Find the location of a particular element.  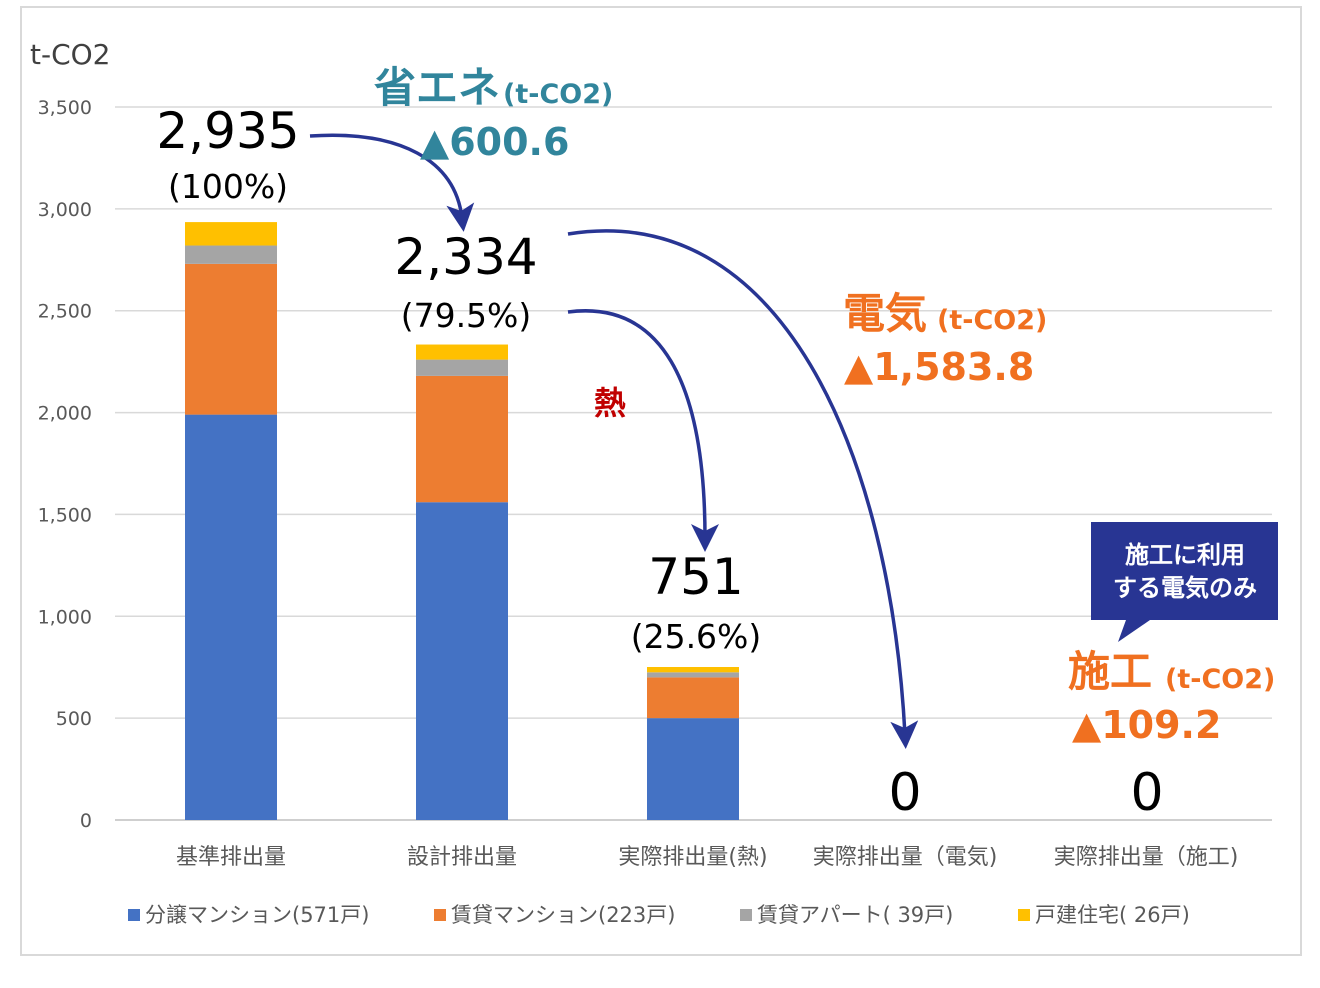

total-percent-label: (25.6%) is located at coordinates (696, 636).